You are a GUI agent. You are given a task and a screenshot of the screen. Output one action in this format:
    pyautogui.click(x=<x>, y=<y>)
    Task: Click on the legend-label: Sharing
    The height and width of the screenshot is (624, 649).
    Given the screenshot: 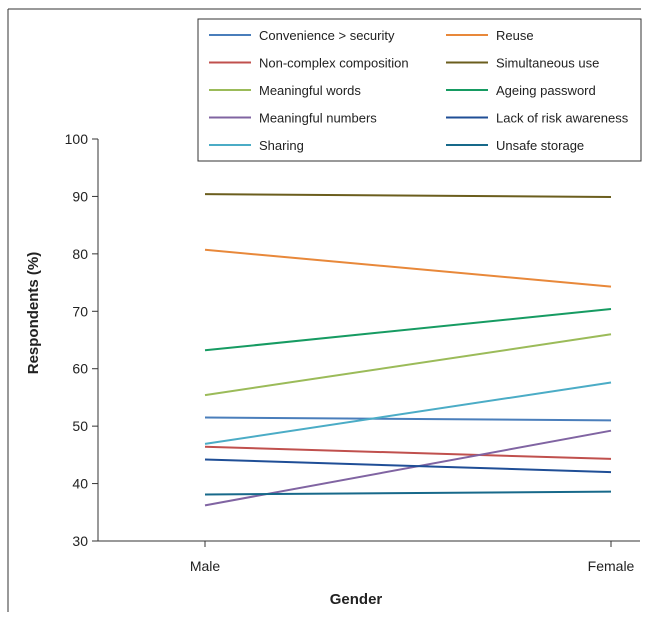 What is the action you would take?
    pyautogui.click(x=281, y=145)
    